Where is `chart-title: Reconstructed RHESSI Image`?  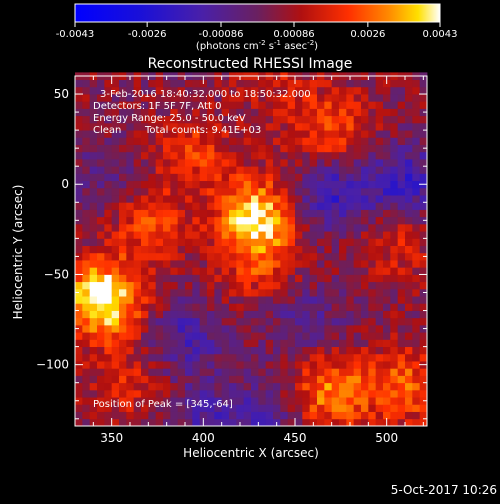
chart-title: Reconstructed RHESSI Image is located at coordinates (250, 64).